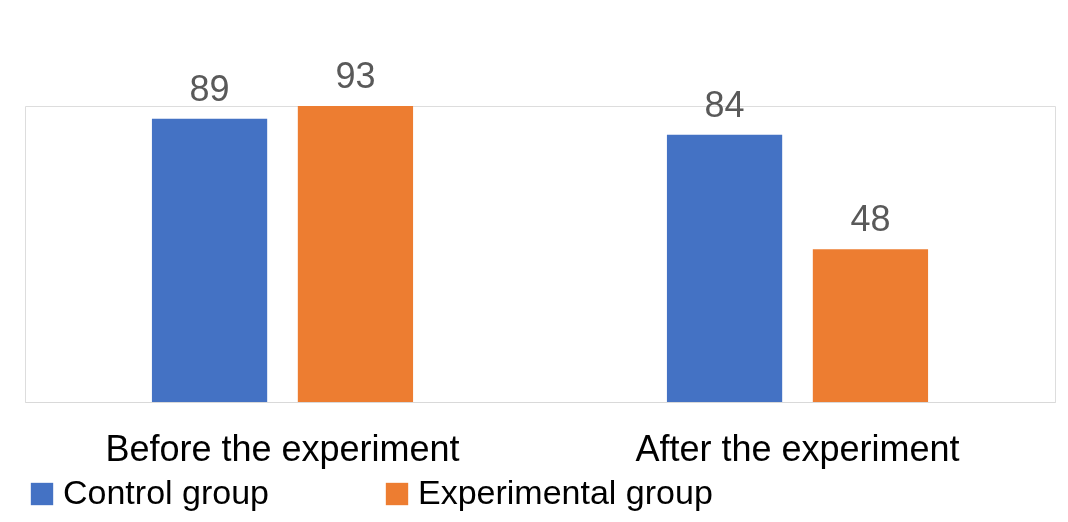  I want to click on data-label: 84, so click(724, 104).